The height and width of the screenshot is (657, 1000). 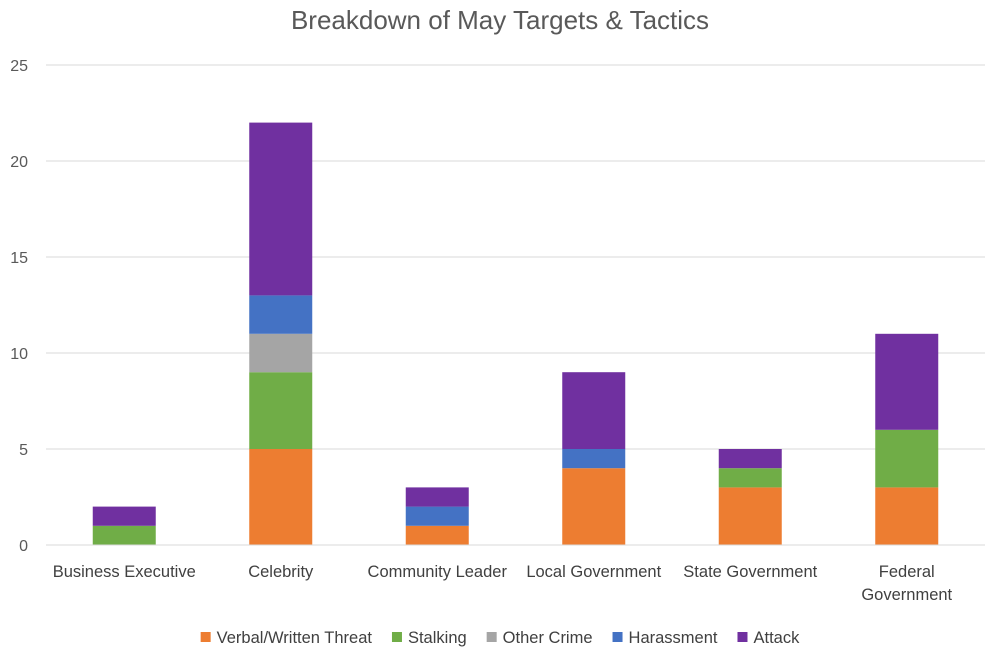 I want to click on y-tick-label: 15, so click(x=19, y=258).